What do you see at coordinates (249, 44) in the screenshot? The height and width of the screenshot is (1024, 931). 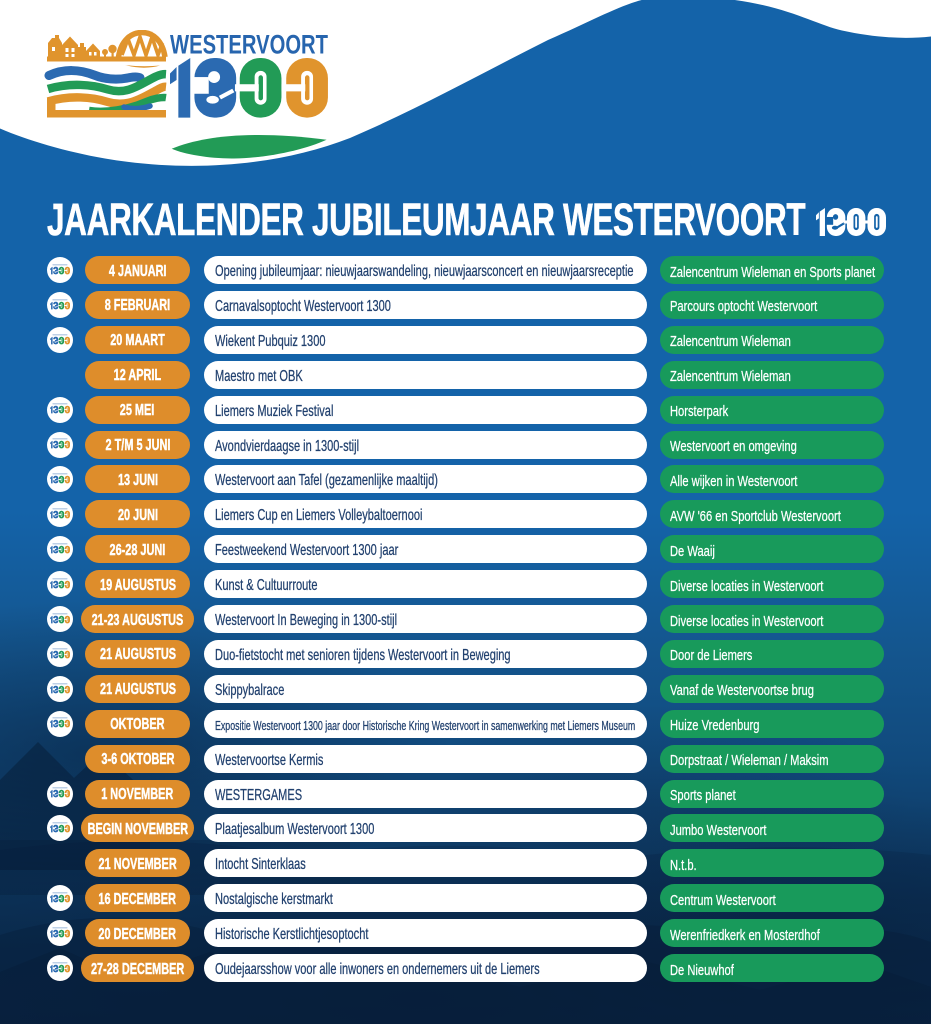 I see `svg-text: WESTERVOORT` at bounding box center [249, 44].